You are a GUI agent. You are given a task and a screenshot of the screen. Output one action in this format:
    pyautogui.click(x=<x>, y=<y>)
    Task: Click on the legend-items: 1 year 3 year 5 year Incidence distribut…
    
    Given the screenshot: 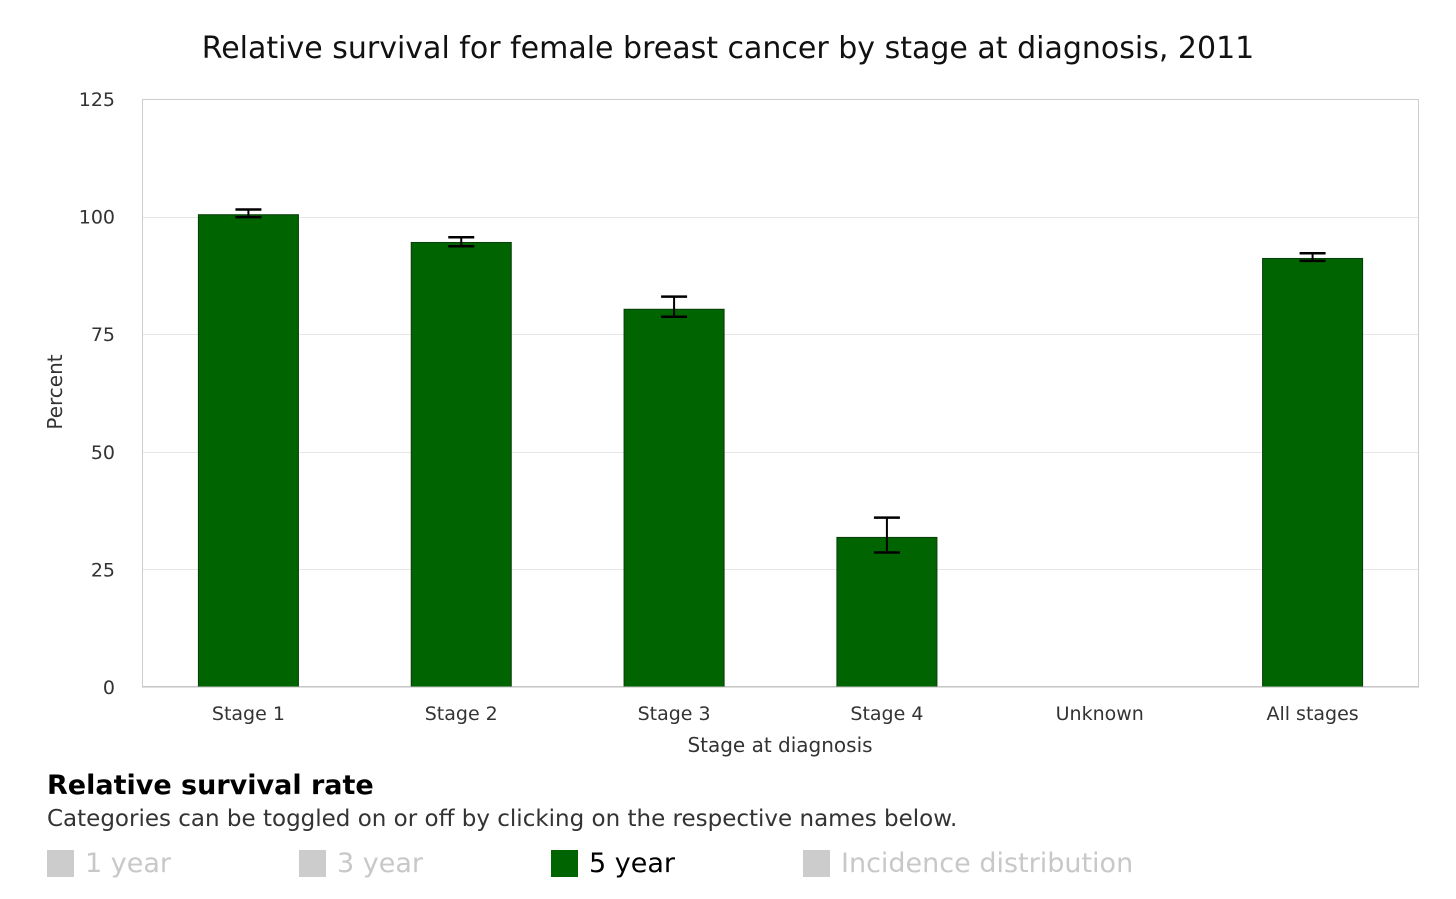 What is the action you would take?
    pyautogui.click(x=737, y=868)
    